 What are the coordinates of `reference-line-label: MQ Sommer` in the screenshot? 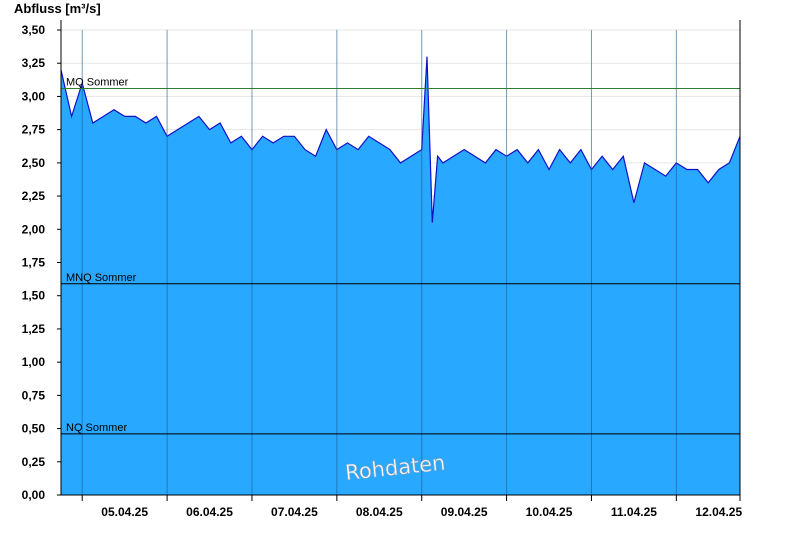 It's located at (97, 82).